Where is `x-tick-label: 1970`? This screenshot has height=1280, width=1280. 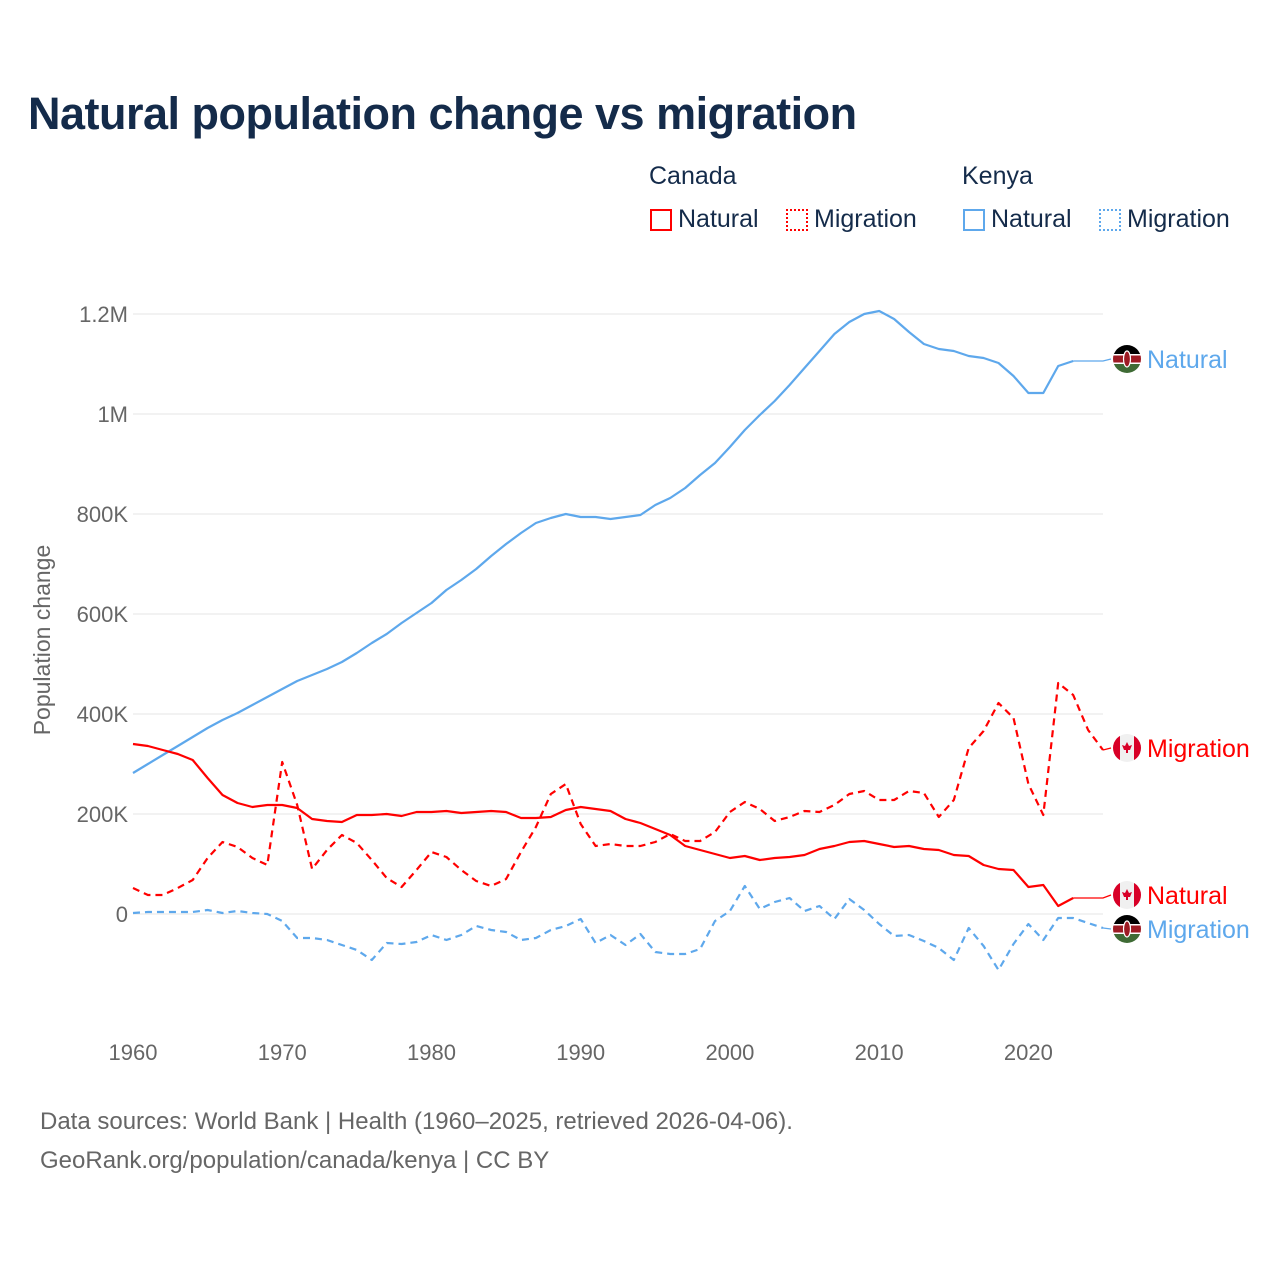 x-tick-label: 1970 is located at coordinates (282, 1052).